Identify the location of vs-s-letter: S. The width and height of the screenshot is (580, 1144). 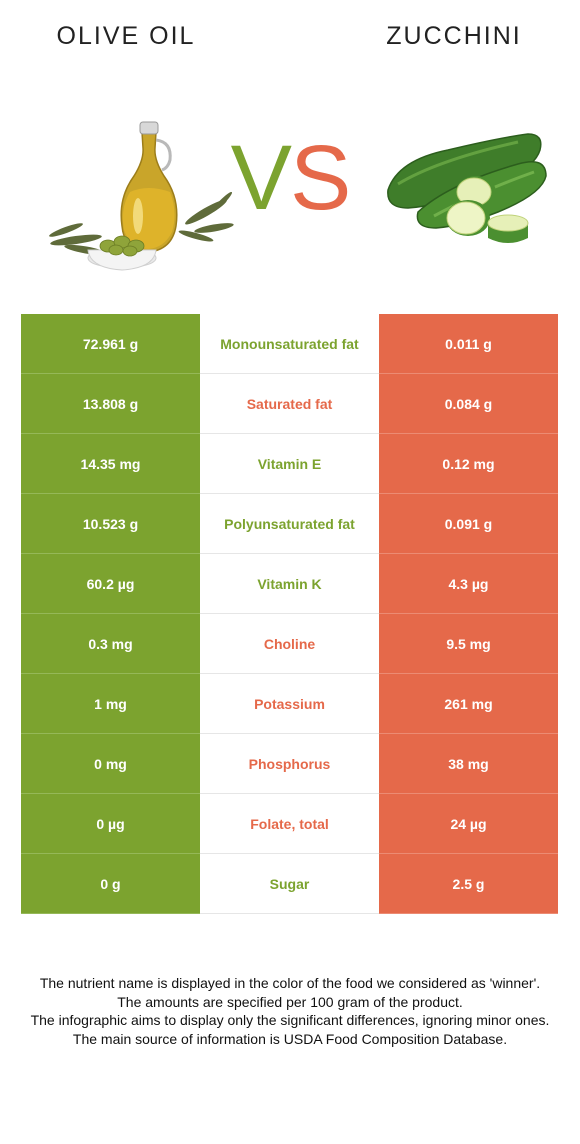
(320, 178).